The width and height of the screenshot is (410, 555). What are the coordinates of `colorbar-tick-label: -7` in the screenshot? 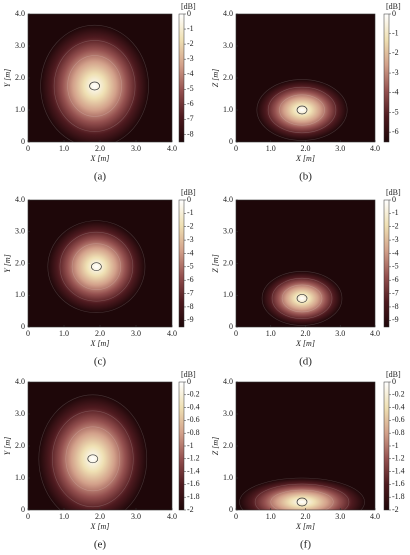 It's located at (190, 292).